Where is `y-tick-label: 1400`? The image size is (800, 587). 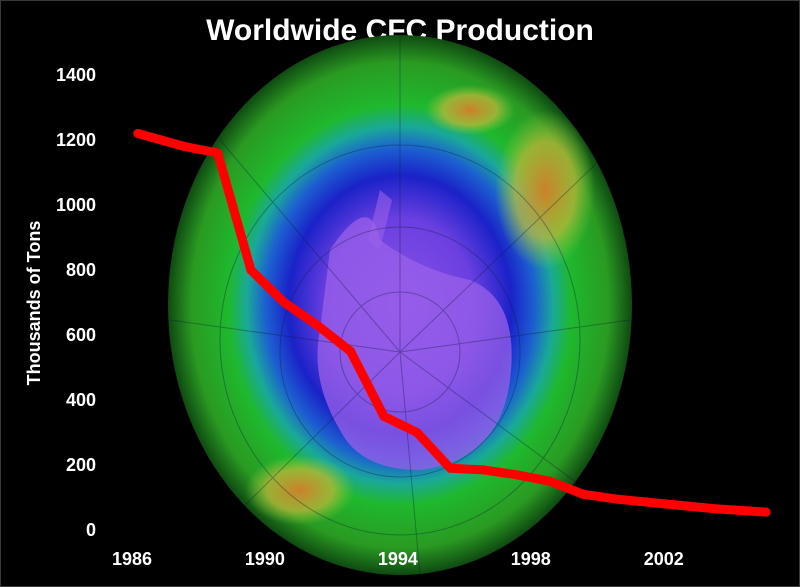 y-tick-label: 1400 is located at coordinates (76, 75).